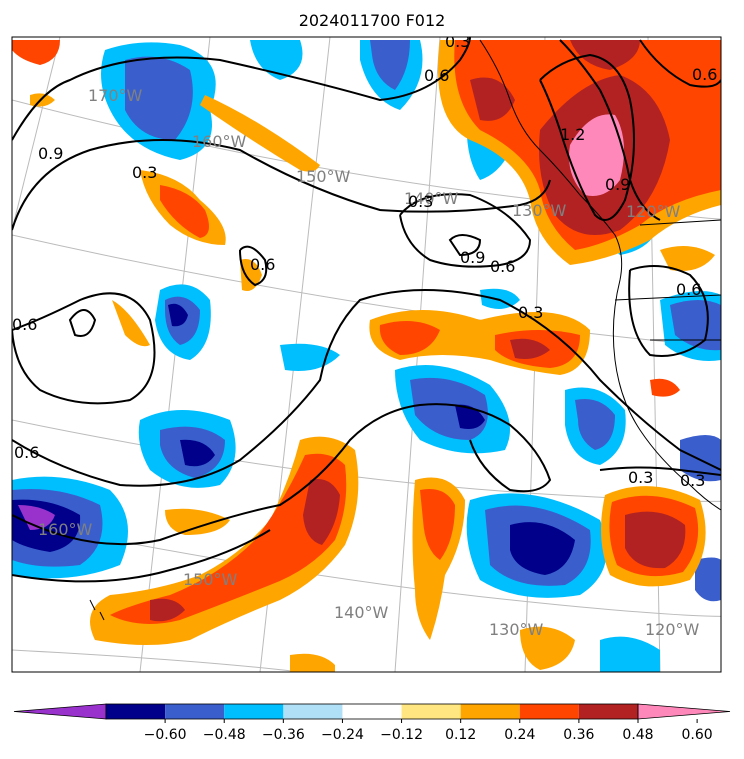 This screenshot has height=759, width=744. I want to click on contour-0-9-east, so click(610, 130).